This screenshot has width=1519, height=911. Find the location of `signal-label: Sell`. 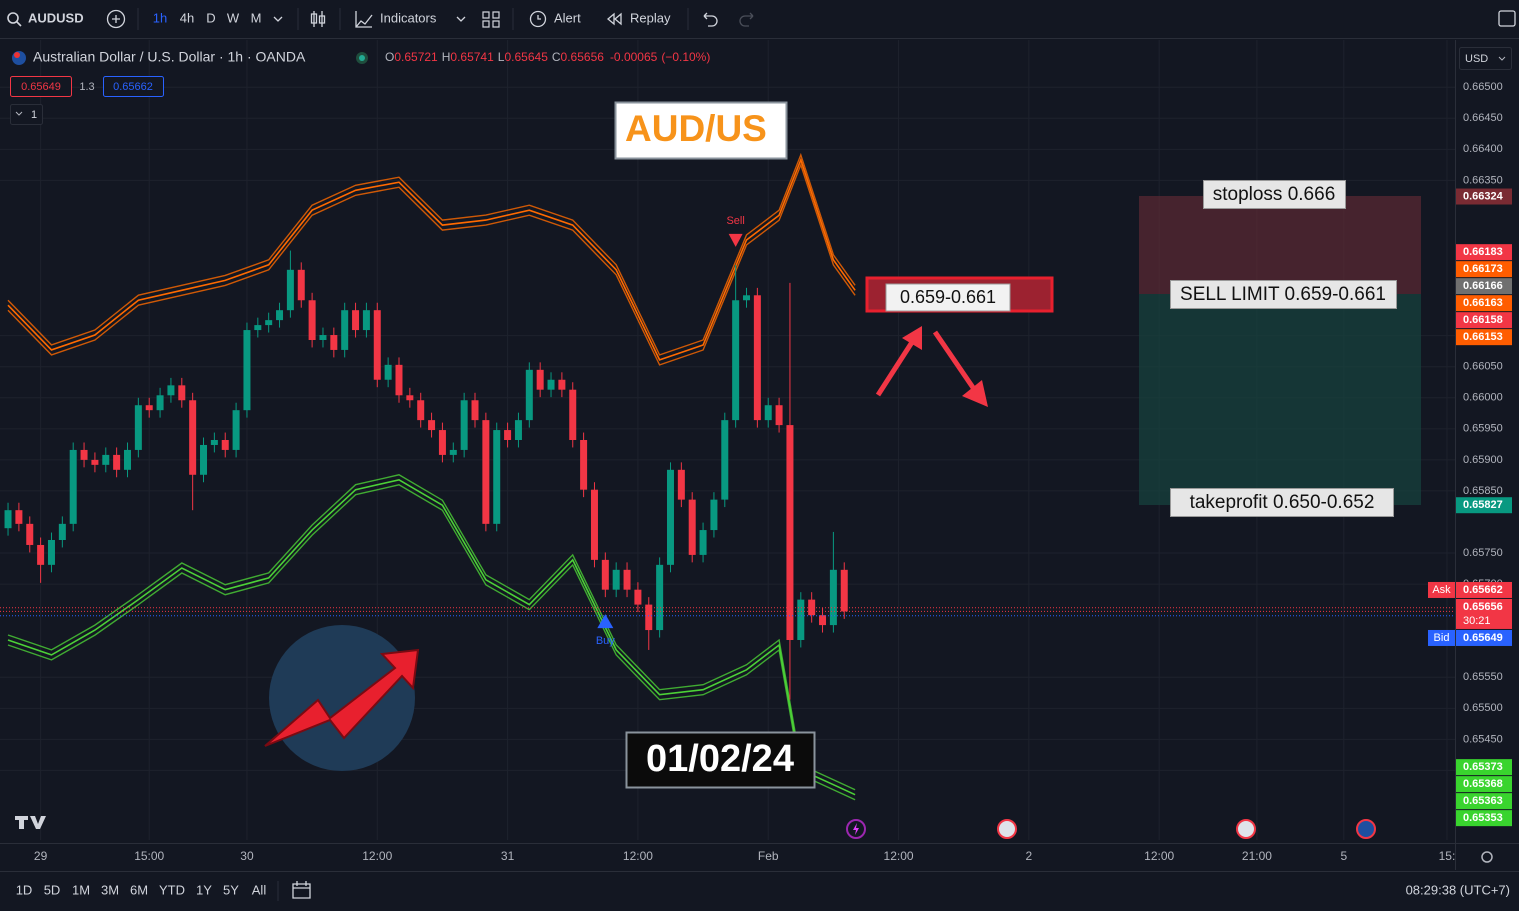

signal-label: Sell is located at coordinates (735, 221).